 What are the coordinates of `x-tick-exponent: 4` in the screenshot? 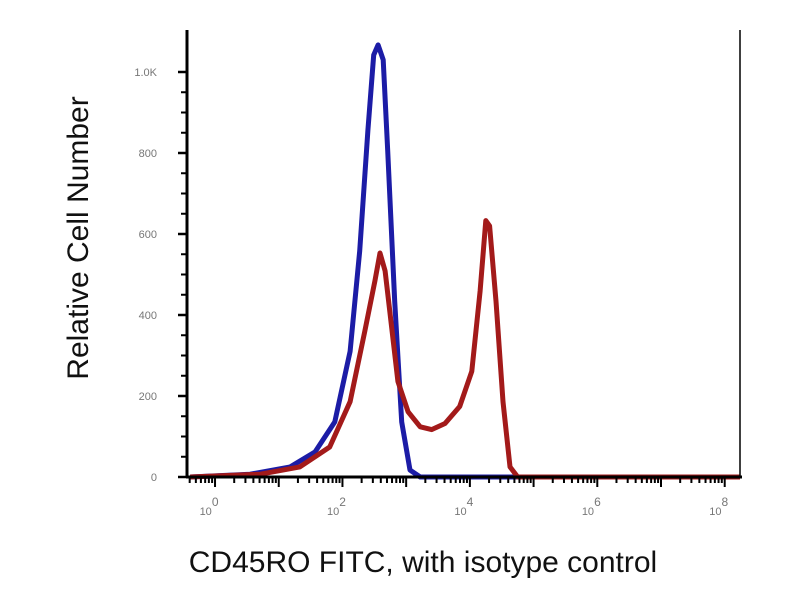 It's located at (470, 502).